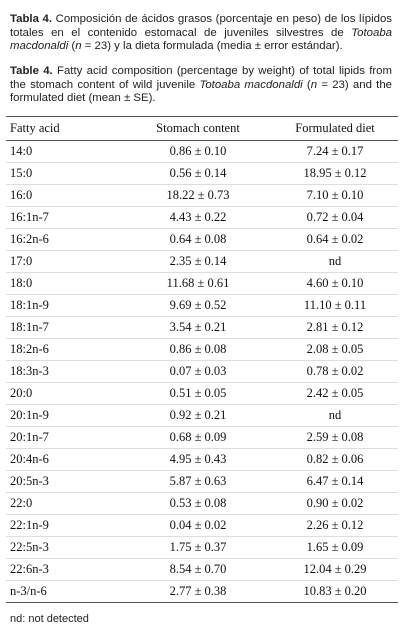 The image size is (404, 632). What do you see at coordinates (335, 437) in the screenshot?
I see `table-cell: 2.59 ± 0.08` at bounding box center [335, 437].